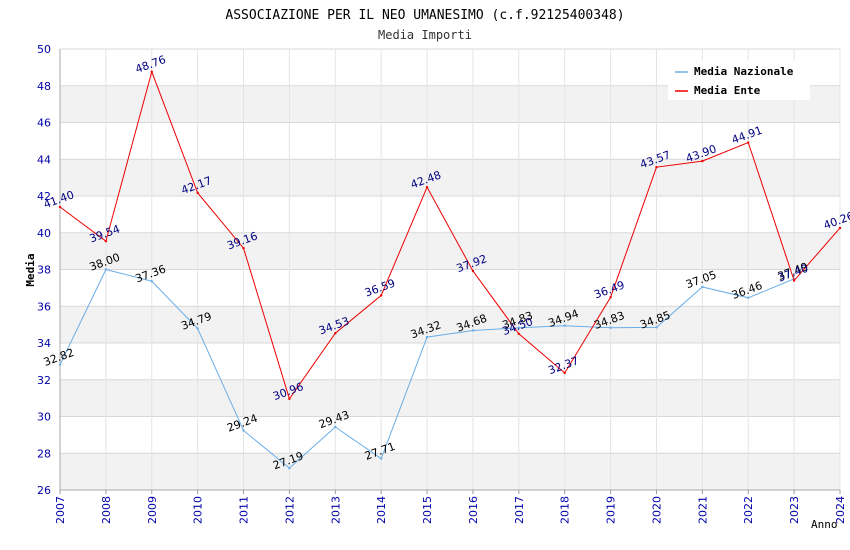 The width and height of the screenshot is (850, 550). I want to click on x-tick-label: 2023, so click(794, 510).